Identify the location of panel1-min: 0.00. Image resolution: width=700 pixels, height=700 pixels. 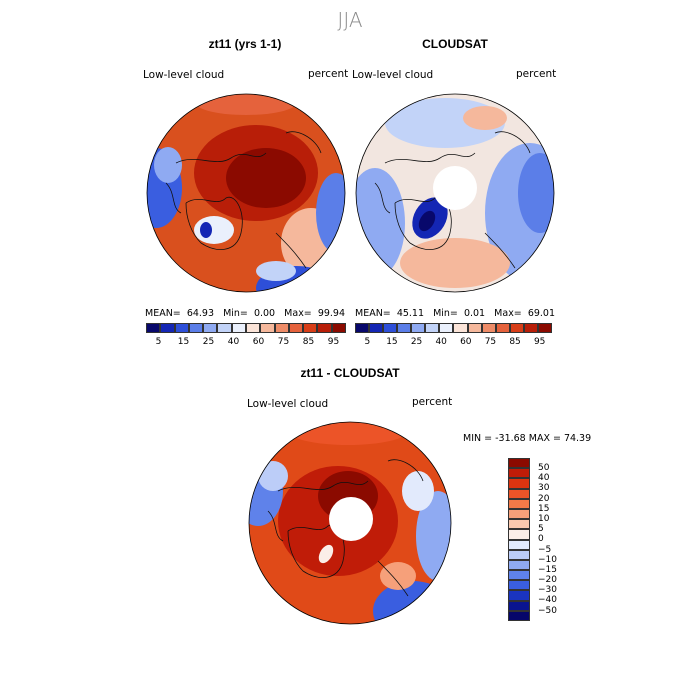
(264, 313).